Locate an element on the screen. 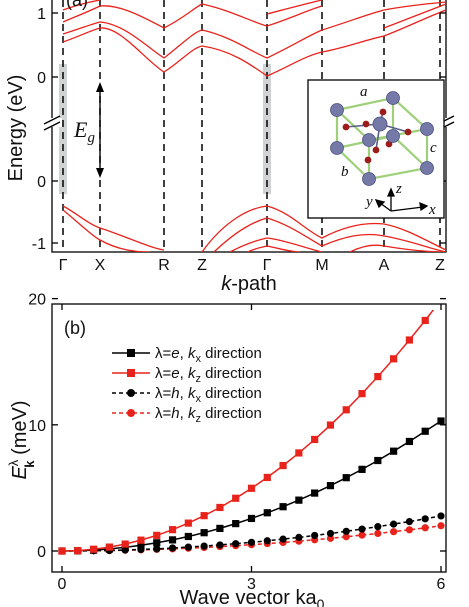  b-xtick-3: 3 is located at coordinates (251, 584).